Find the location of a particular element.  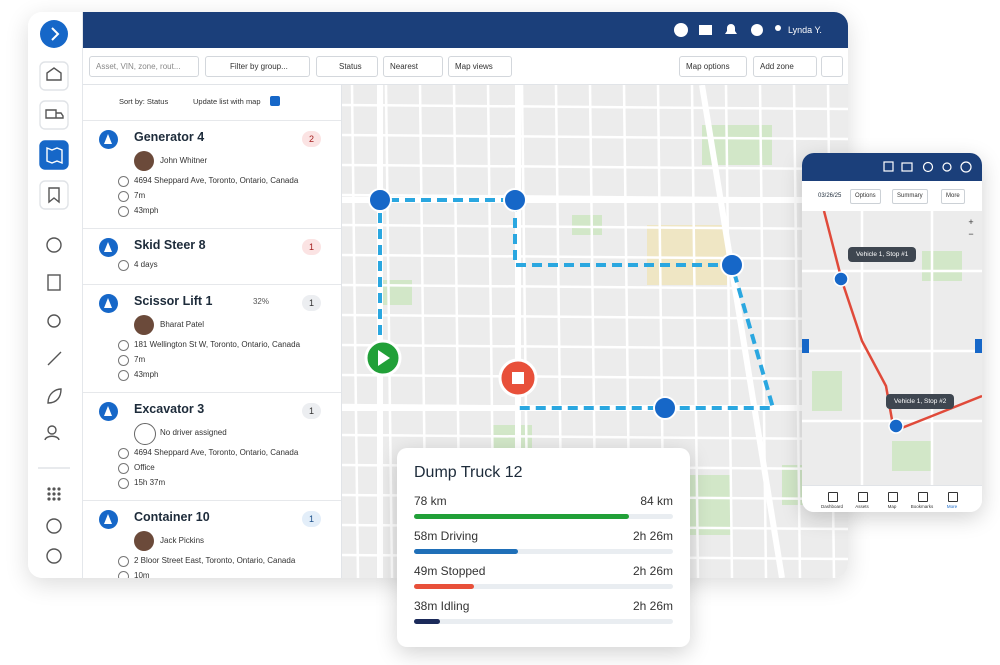

top-bar: Lynda Y. is located at coordinates (465, 30).